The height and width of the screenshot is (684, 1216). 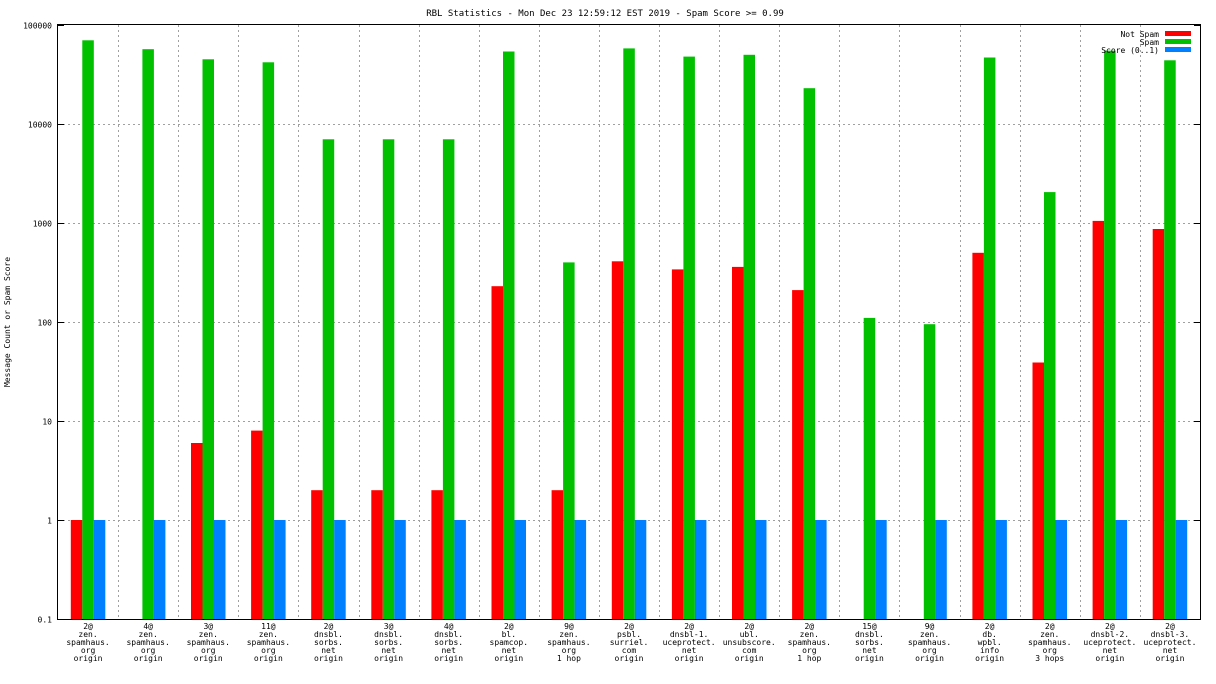 What do you see at coordinates (148, 626) in the screenshot?
I see `x-category-label: 4@` at bounding box center [148, 626].